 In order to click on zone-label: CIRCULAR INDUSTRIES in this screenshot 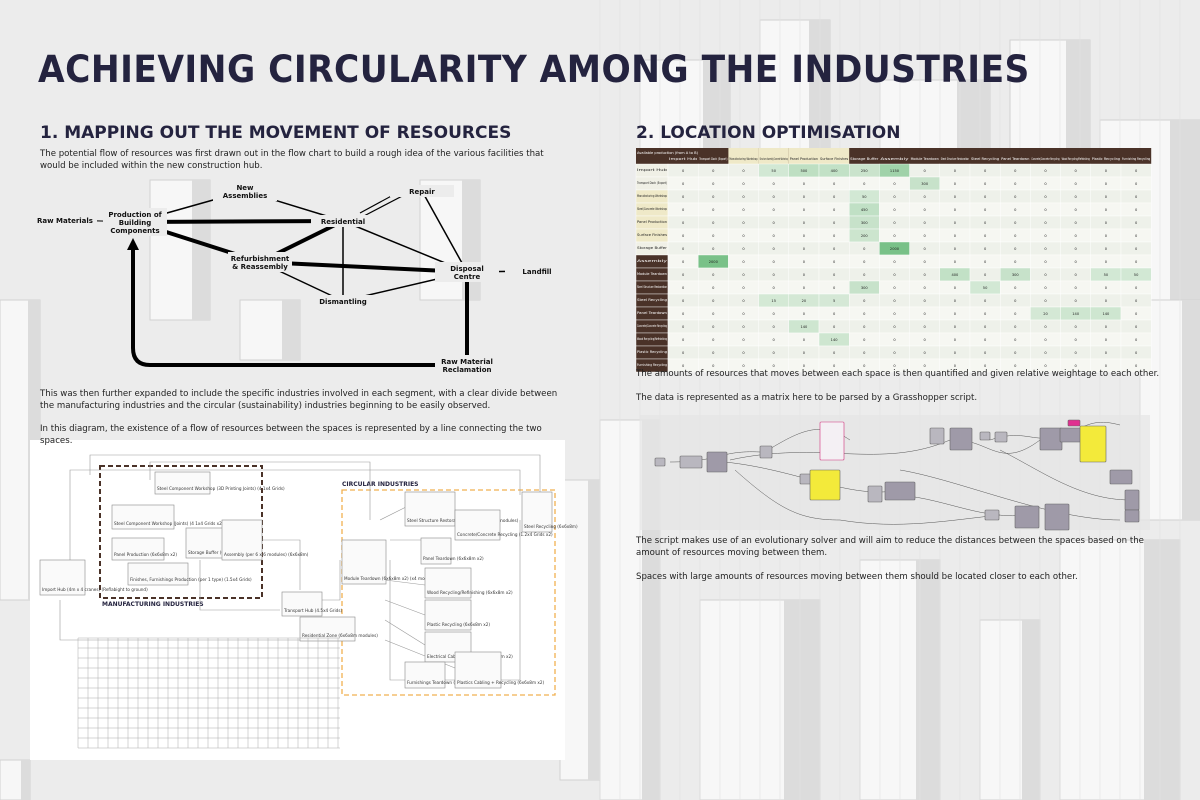, I will do `click(380, 484)`.